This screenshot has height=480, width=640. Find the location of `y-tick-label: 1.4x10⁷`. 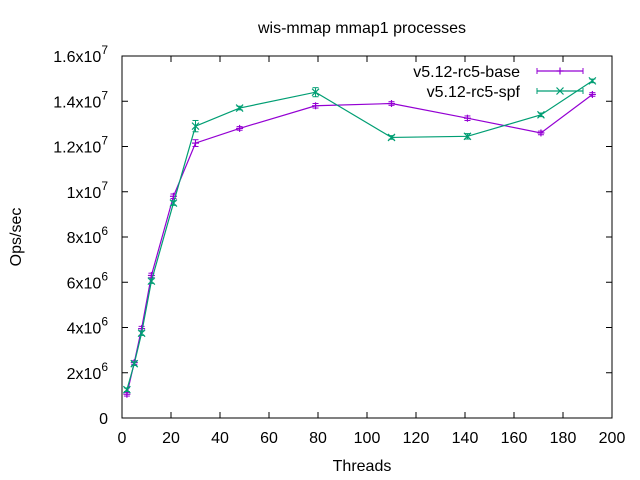

y-tick-label: 1.4x10⁷ is located at coordinates (80, 99).